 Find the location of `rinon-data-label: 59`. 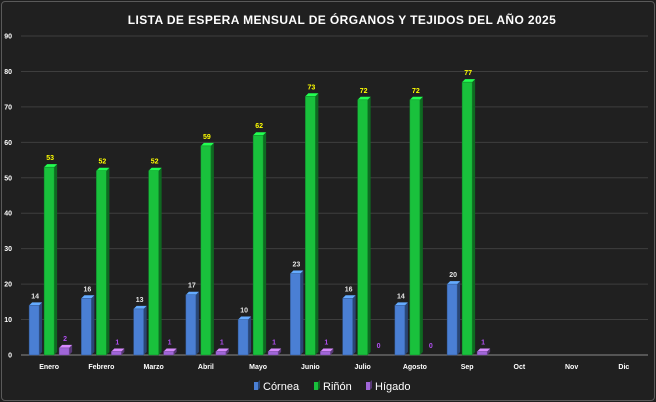

rinon-data-label: 59 is located at coordinates (207, 137).